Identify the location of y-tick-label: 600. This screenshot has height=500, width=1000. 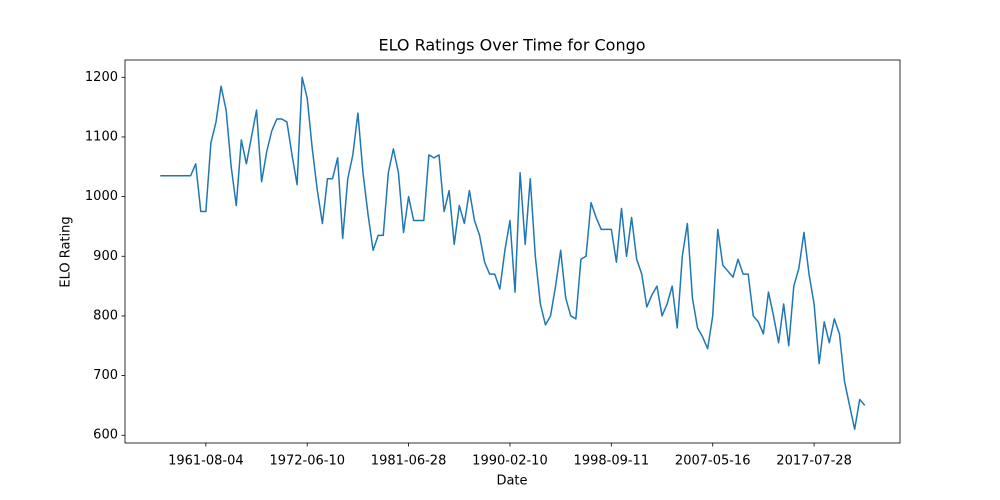
(105, 435).